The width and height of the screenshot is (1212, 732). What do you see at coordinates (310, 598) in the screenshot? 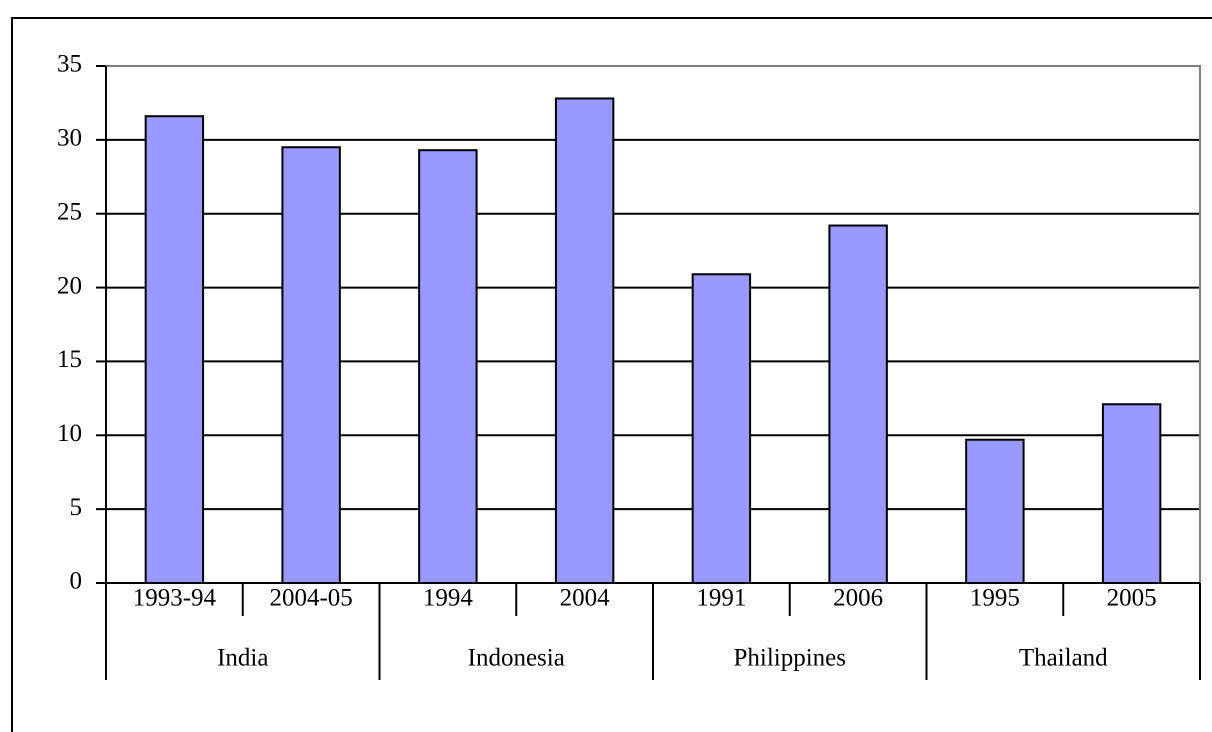
I see `x-tick-label: 2004-05` at bounding box center [310, 598].